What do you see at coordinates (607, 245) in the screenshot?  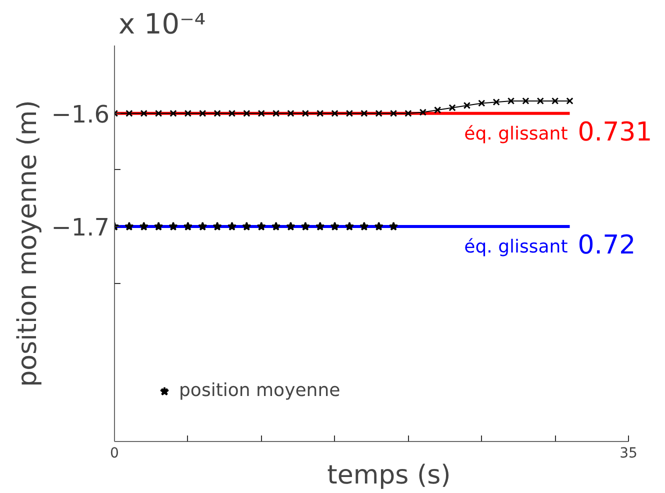 I see `annotation: 0.72` at bounding box center [607, 245].